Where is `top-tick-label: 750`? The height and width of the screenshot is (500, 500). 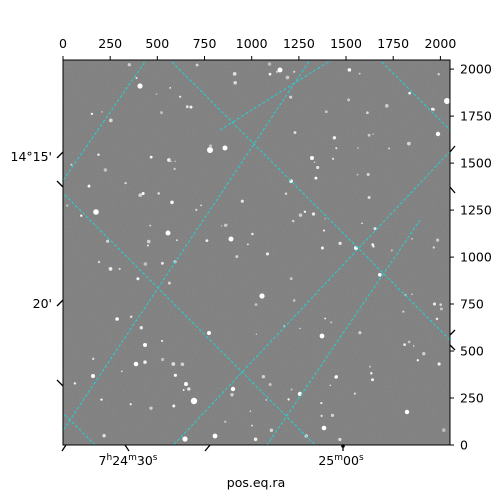 top-tick-label: 750 is located at coordinates (205, 43).